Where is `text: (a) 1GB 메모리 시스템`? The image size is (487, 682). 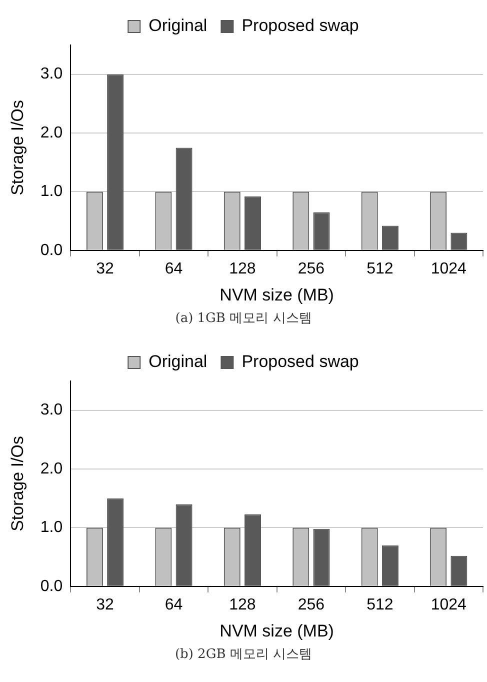
text: (a) 1GB 메모리 시스템 is located at coordinates (243, 319).